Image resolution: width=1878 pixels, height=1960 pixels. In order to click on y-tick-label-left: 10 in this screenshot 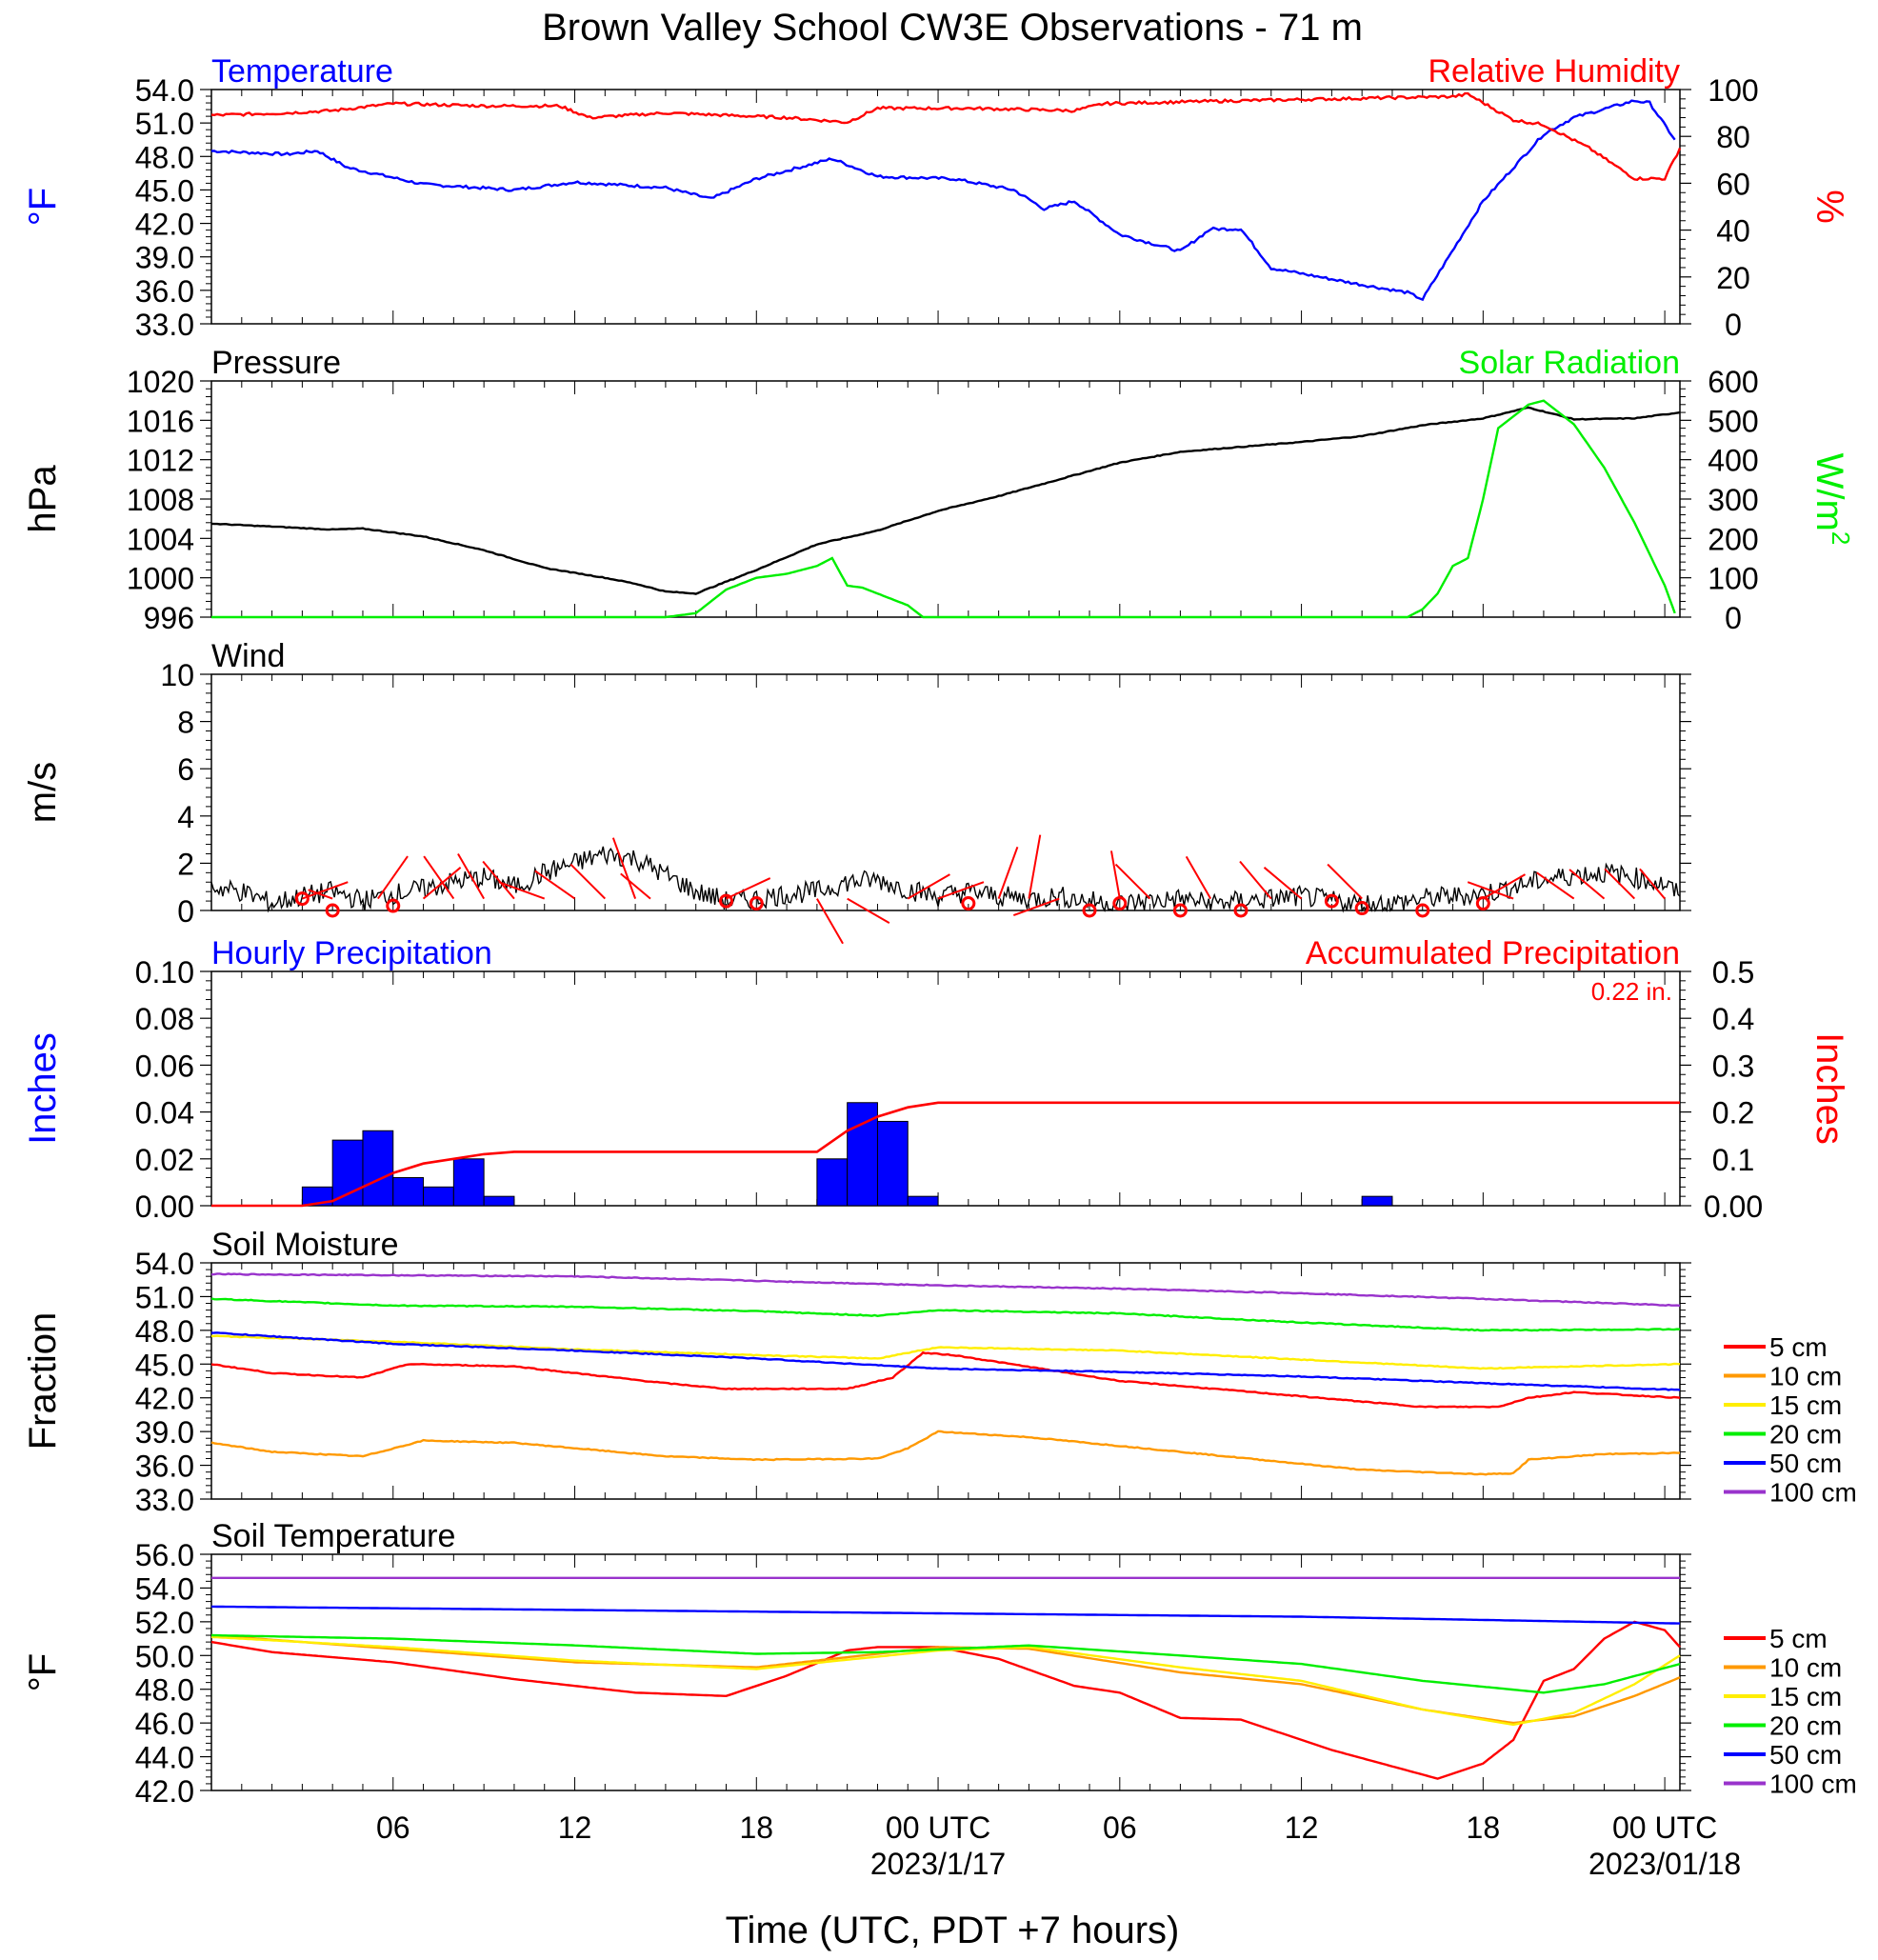, I will do `click(177, 675)`.